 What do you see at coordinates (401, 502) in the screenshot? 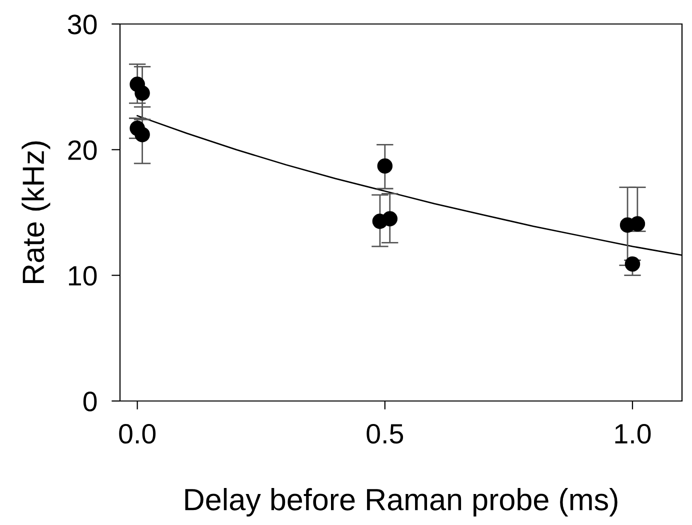
I see `x-axis-title: Delay before Raman probe (ms)` at bounding box center [401, 502].